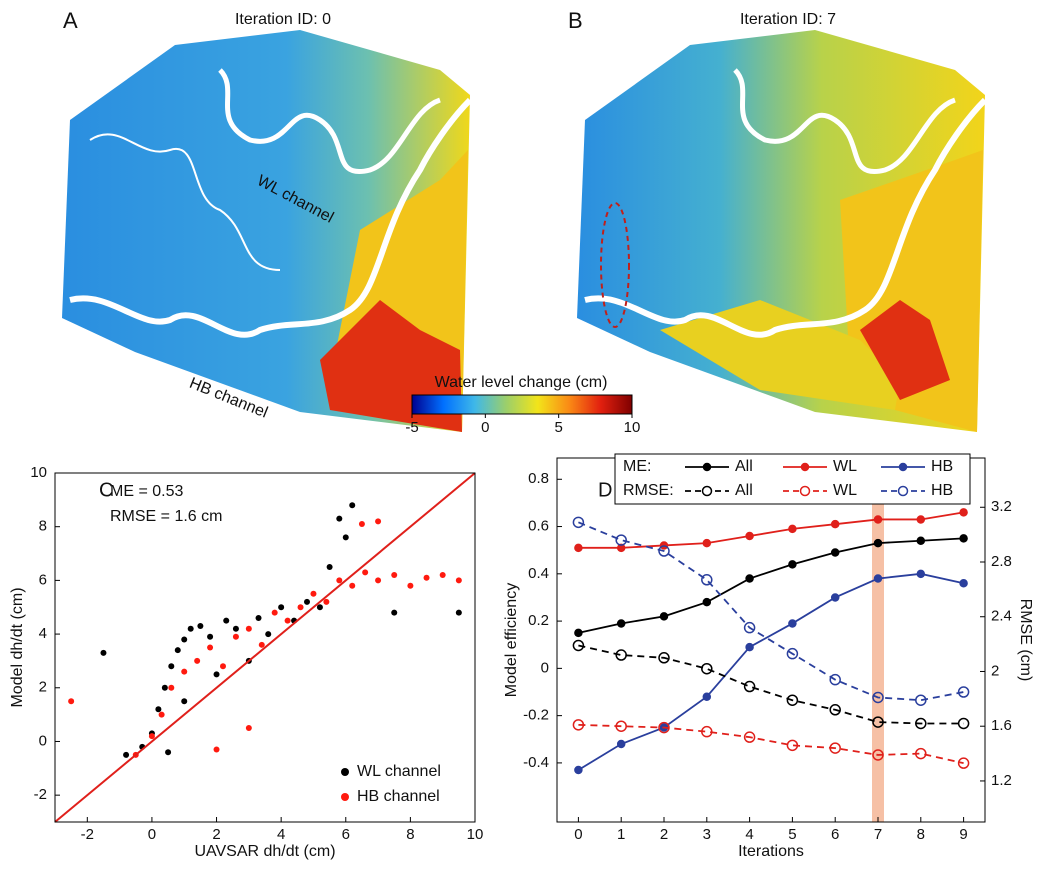 The image size is (1037, 875). Describe the element at coordinates (744, 466) in the screenshot. I see `legend-label: All` at that location.